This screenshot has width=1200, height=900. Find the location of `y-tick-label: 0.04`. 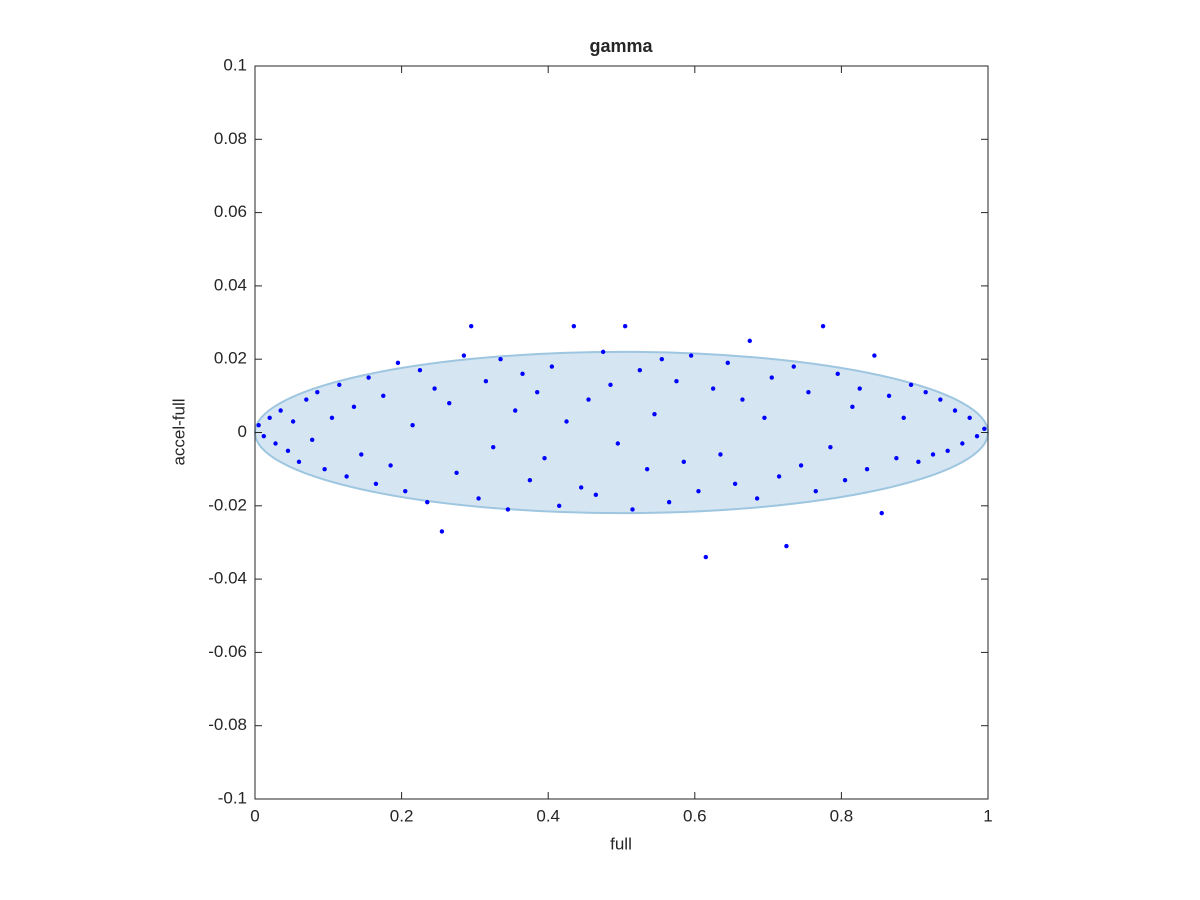

y-tick-label: 0.04 is located at coordinates (230, 284).